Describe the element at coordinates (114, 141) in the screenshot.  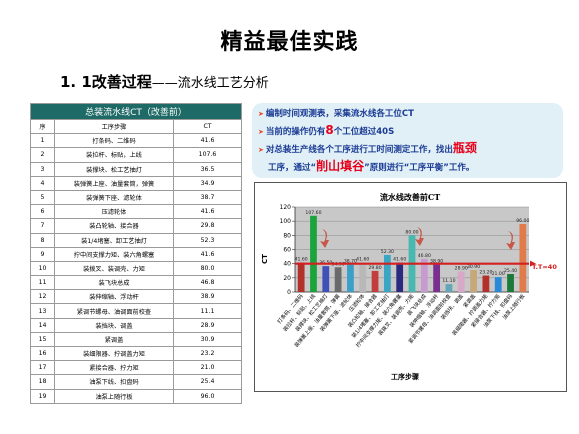
I see `cell-step: 打条码、二维码` at that location.